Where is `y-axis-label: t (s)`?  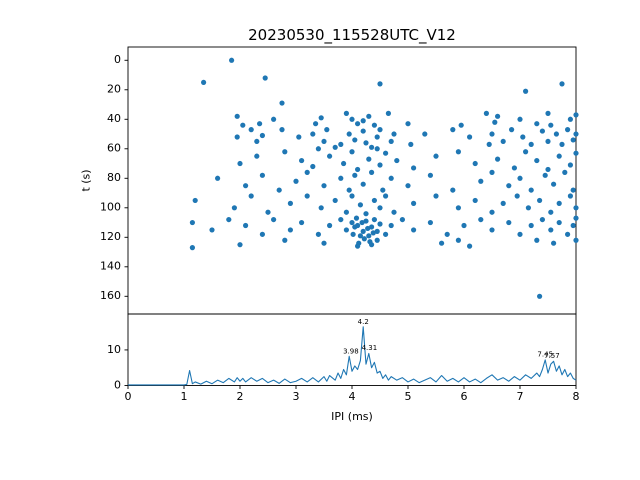 y-axis-label: t (s) is located at coordinates (86, 180).